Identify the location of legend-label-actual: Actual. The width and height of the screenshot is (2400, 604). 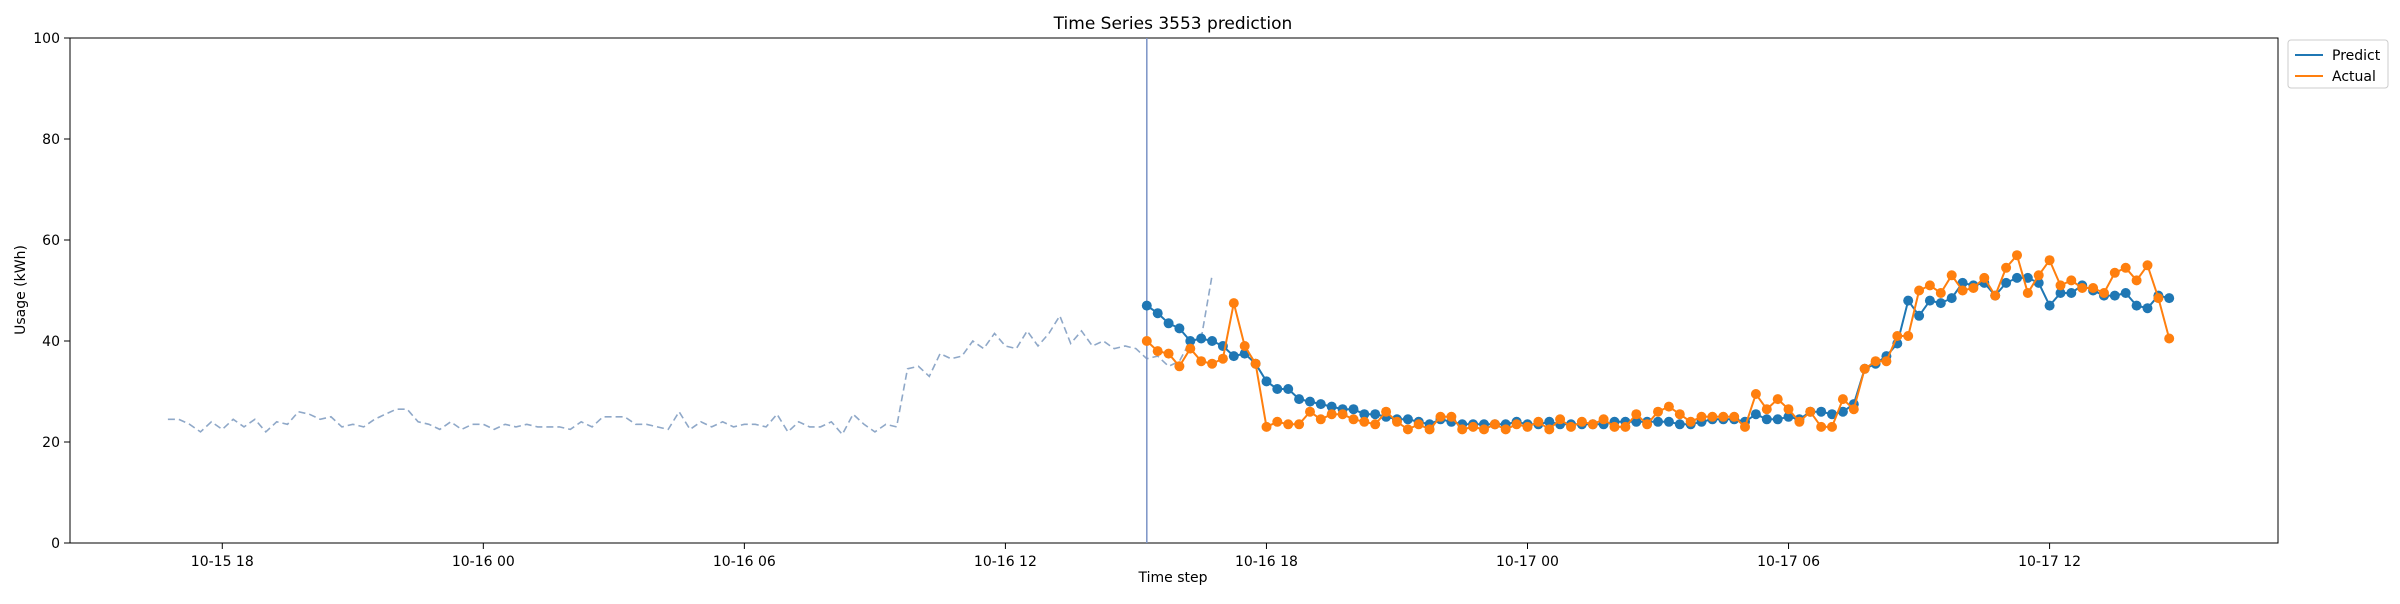
(2354, 77).